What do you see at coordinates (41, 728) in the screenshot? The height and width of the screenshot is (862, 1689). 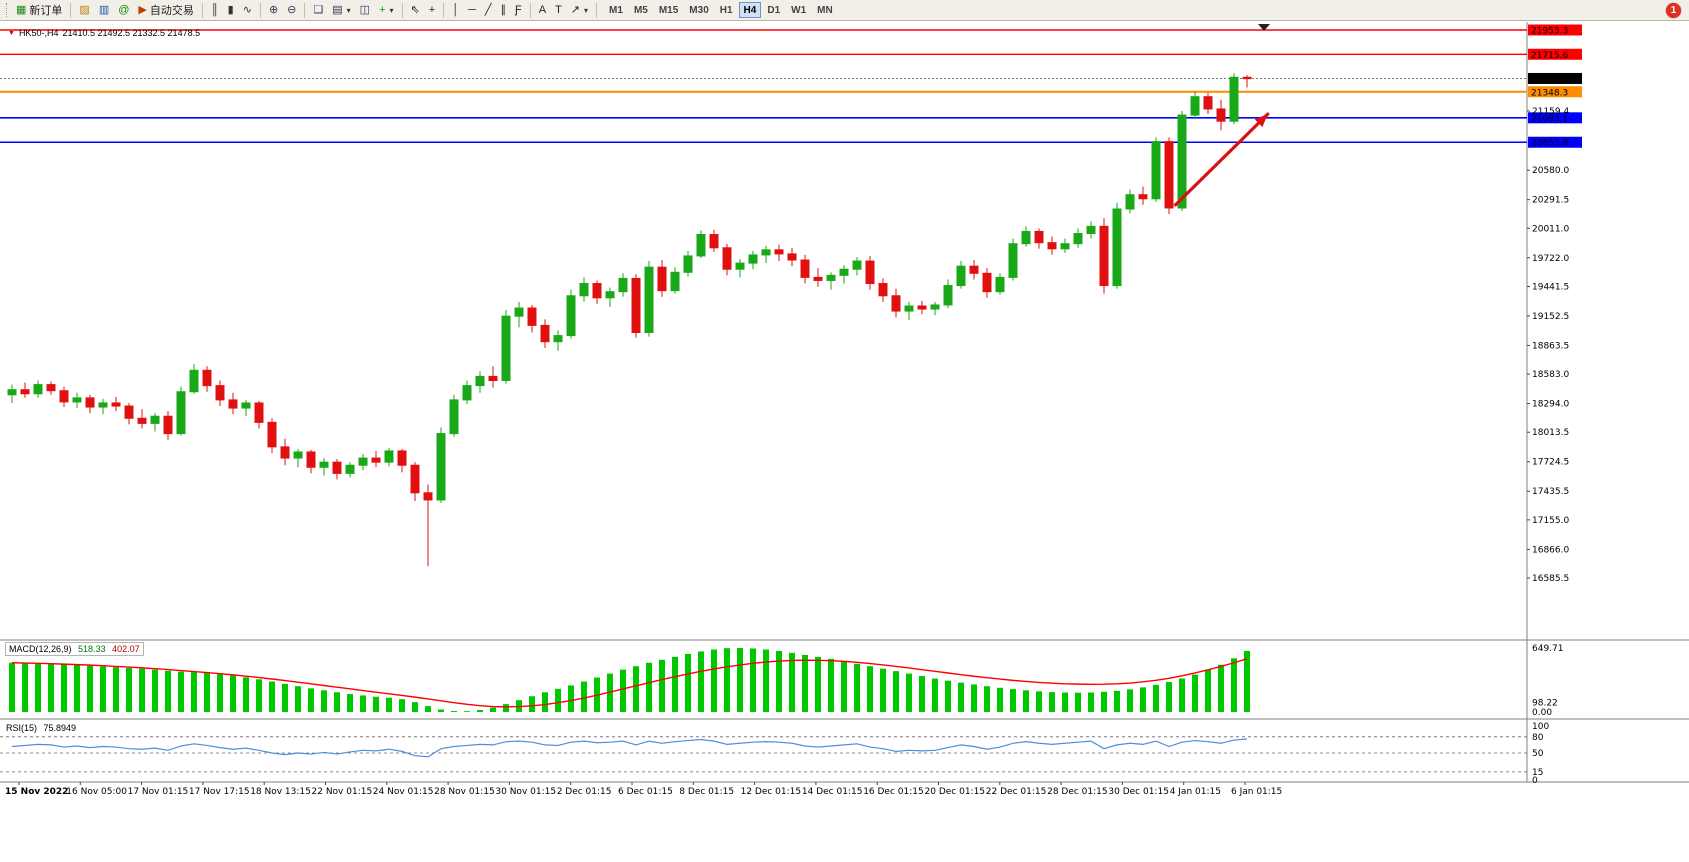 I see `rsi-indicator-label: RSI(15) 75.8949` at bounding box center [41, 728].